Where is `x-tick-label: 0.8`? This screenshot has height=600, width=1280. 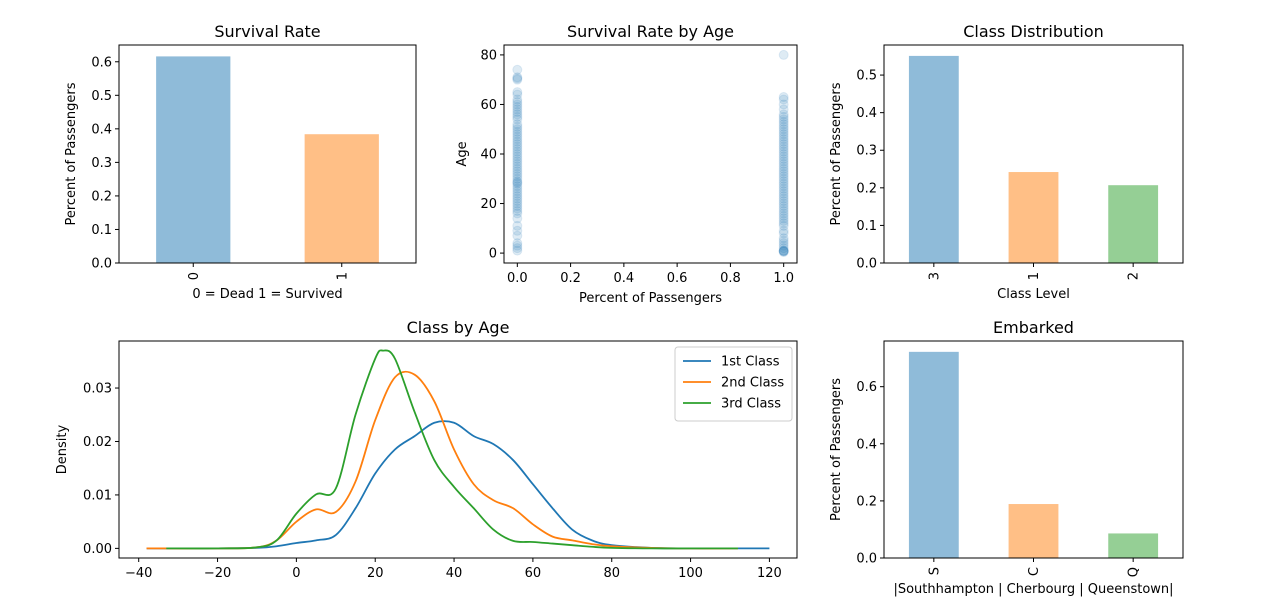
x-tick-label: 0.8 is located at coordinates (730, 278).